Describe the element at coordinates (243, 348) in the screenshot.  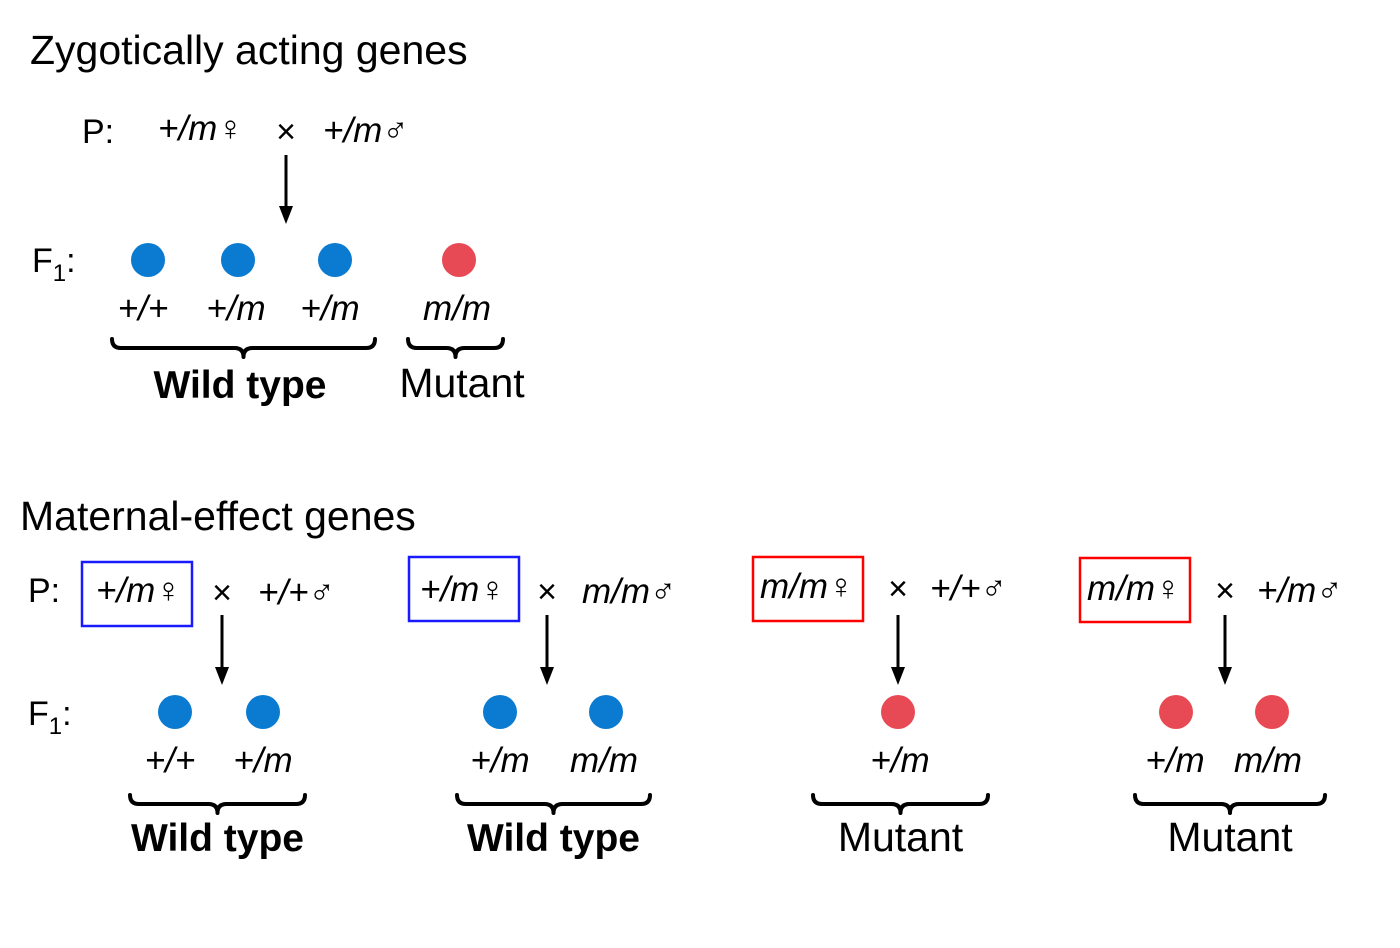
I see `brace-wild-type` at that location.